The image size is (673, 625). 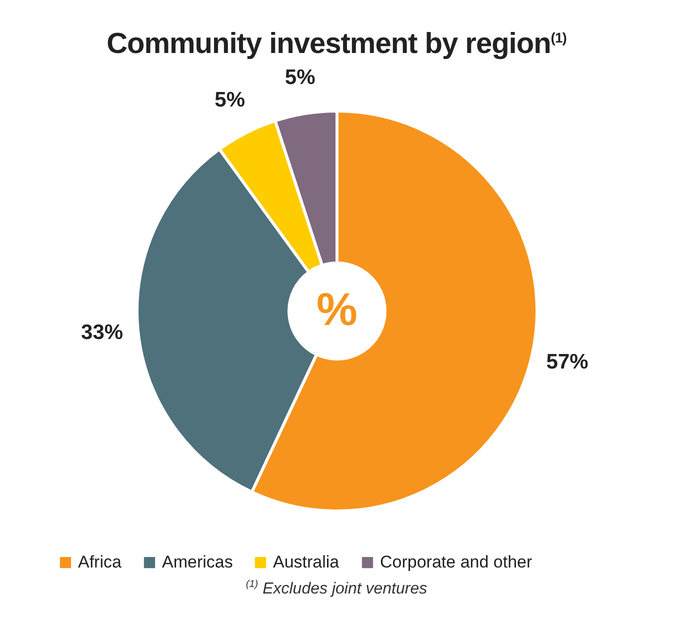 I want to click on data-label: 33%, so click(x=101, y=332).